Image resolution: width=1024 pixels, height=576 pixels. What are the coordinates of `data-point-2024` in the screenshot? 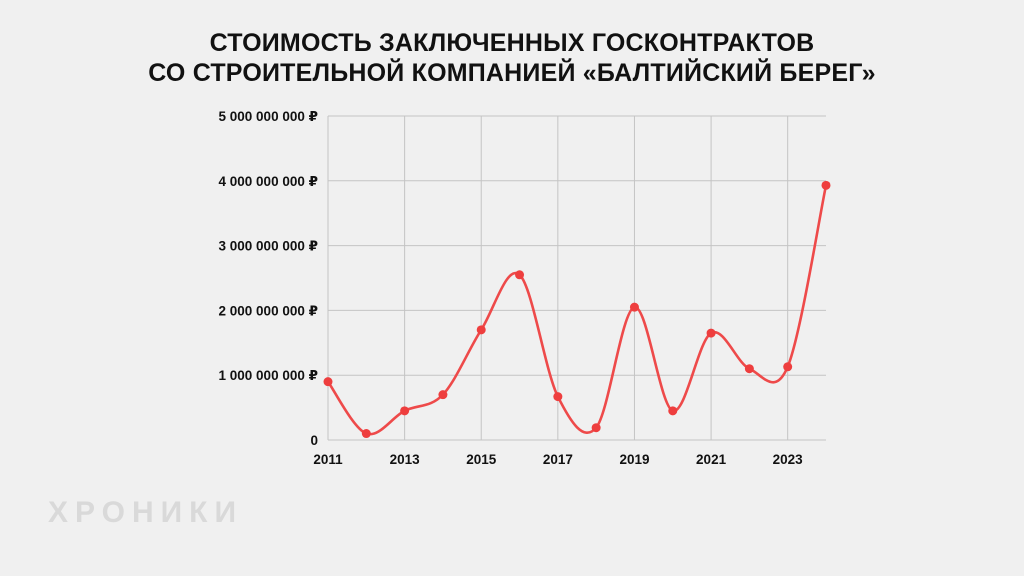 It's located at (826, 185).